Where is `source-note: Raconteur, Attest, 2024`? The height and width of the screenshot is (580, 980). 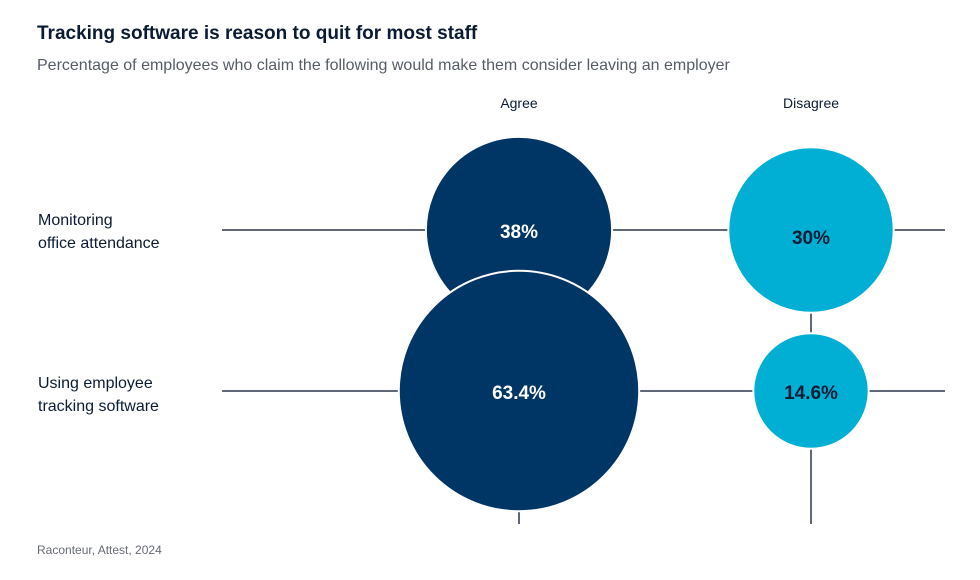
source-note: Raconteur, Attest, 2024 is located at coordinates (99, 550).